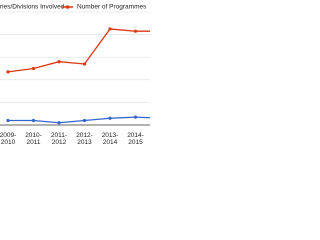 The image size is (320, 240). I want to click on legend-label: Number of Programmes, so click(112, 7).